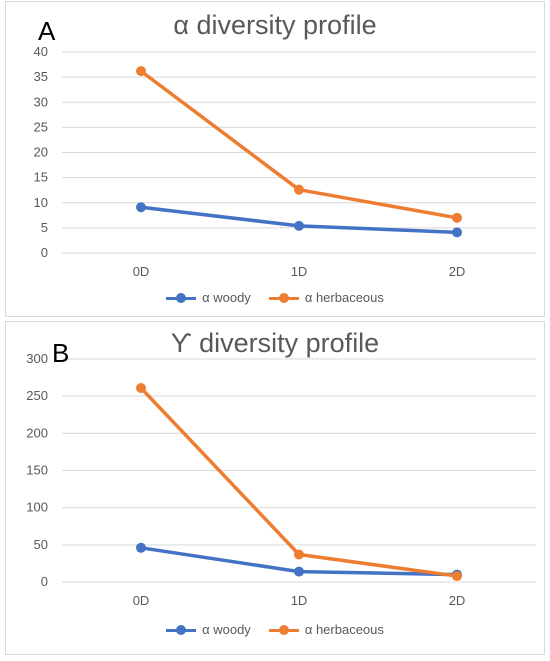  What do you see at coordinates (37, 470) in the screenshot?
I see `y-tick-label-150: 150` at bounding box center [37, 470].